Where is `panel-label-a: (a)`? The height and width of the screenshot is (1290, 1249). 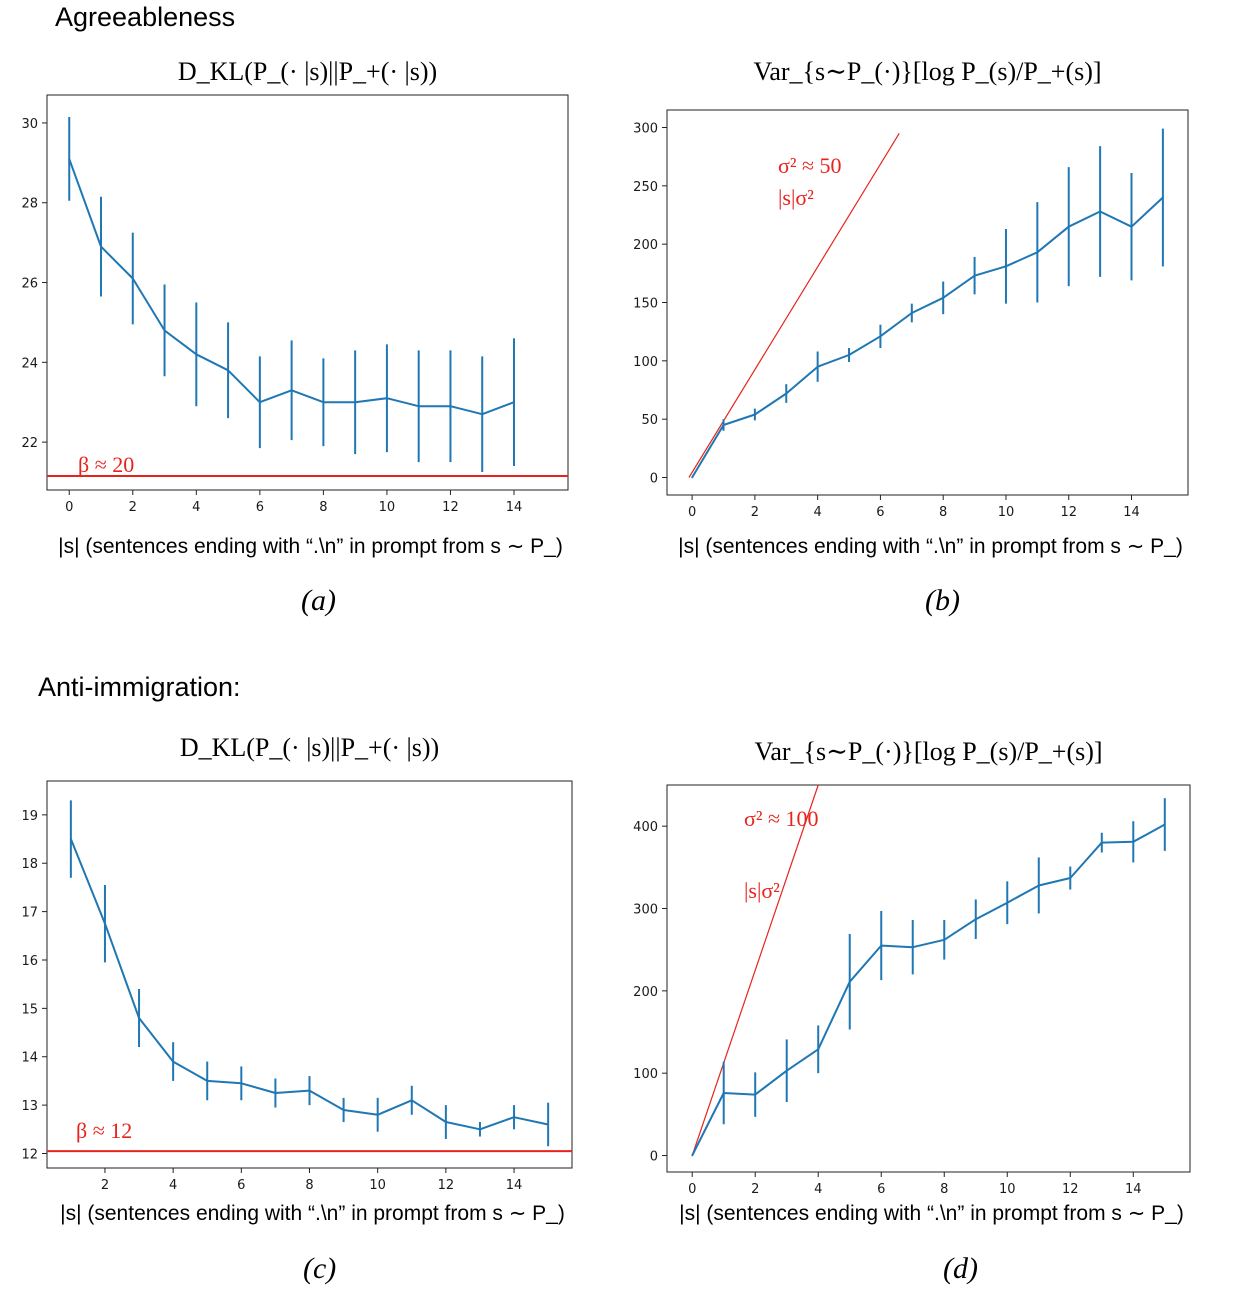 panel-label-a: (a) is located at coordinates (318, 600).